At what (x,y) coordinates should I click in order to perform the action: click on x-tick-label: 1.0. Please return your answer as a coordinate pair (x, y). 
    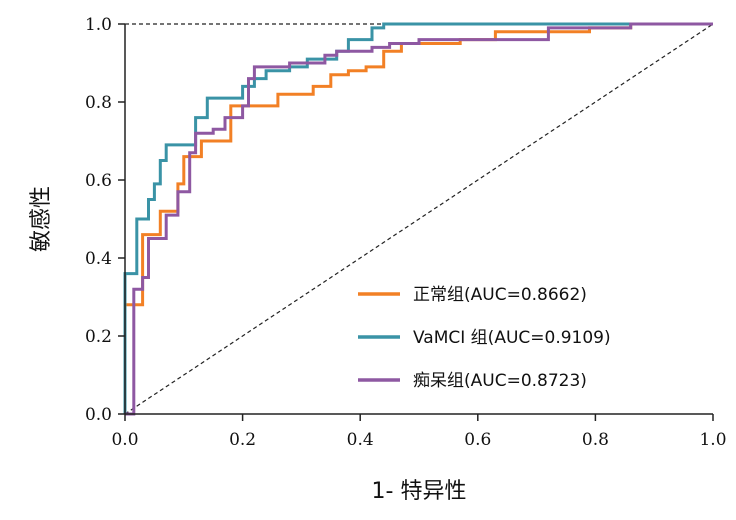
    Looking at the image, I should click on (712, 440).